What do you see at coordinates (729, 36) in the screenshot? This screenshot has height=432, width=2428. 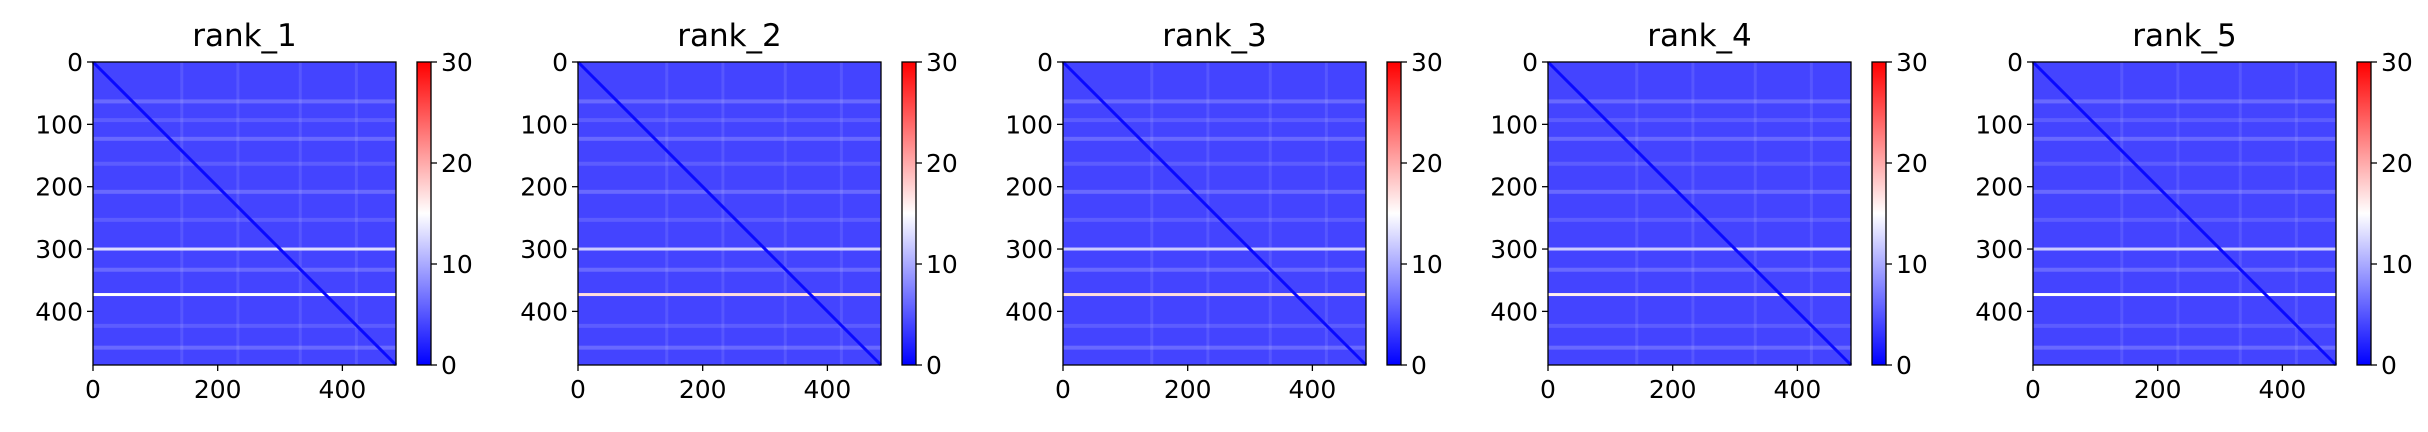 I see `panel-title: rank_2` at bounding box center [729, 36].